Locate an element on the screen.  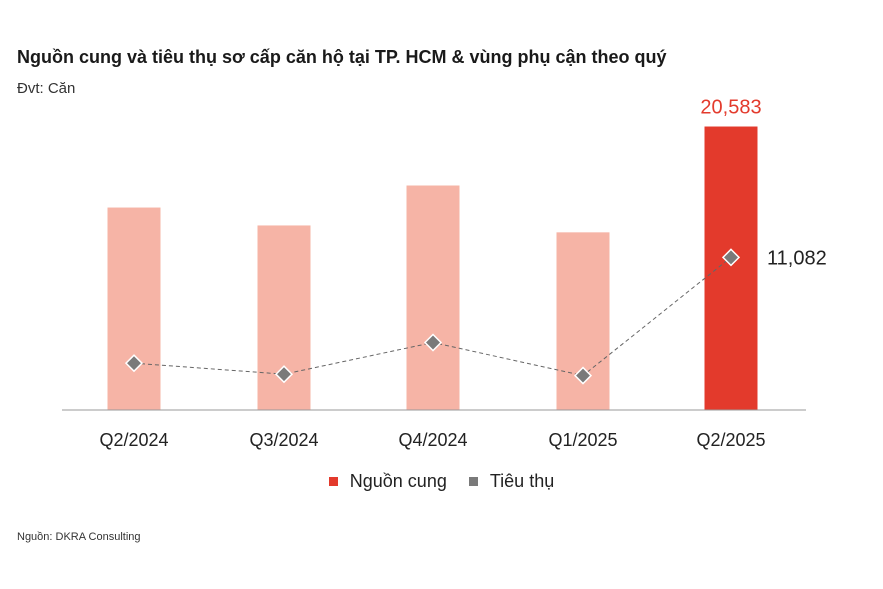
legend-label-consumption: Tiêu thụ is located at coordinates (522, 481).